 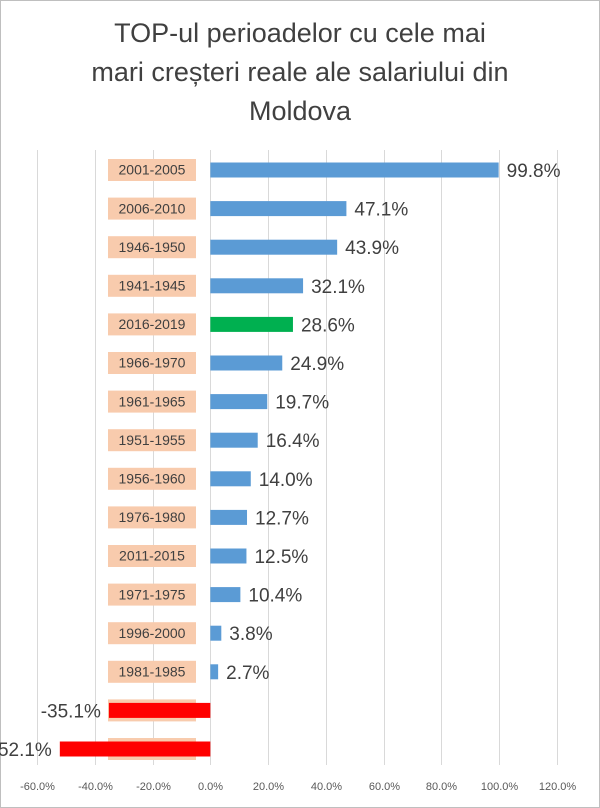 I want to click on chart-title-line-3: Moldova, so click(x=300, y=111).